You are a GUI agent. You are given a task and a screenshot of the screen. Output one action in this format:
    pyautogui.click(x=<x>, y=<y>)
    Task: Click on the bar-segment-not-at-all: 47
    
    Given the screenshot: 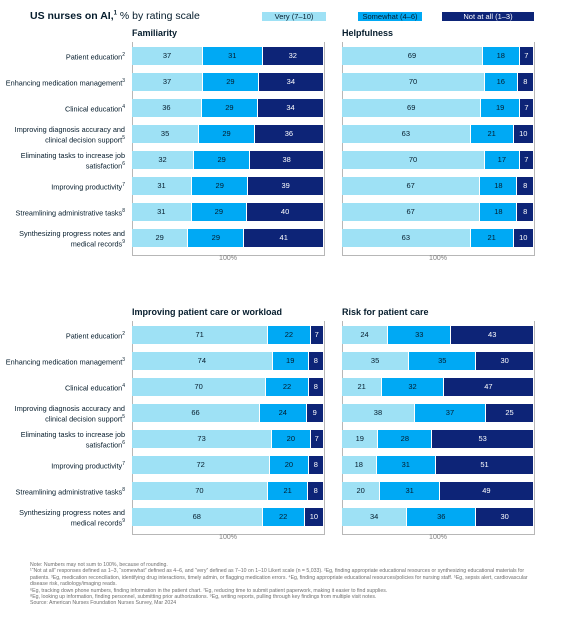 What is the action you would take?
    pyautogui.click(x=488, y=387)
    